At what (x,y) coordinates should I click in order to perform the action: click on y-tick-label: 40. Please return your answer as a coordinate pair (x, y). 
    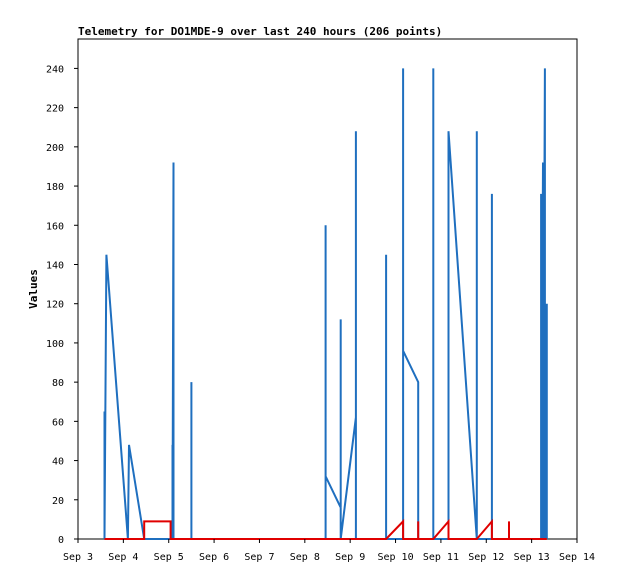
    Looking at the image, I should click on (58, 462).